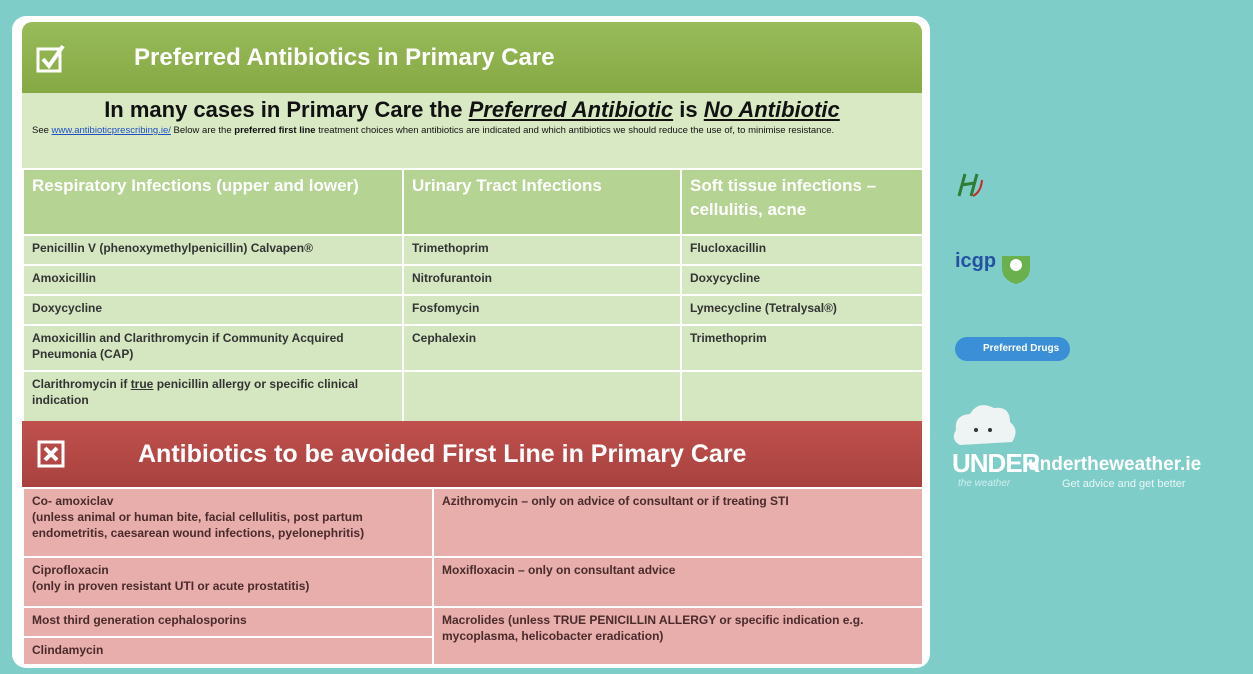 The height and width of the screenshot is (674, 1253). I want to click on cell: Lymecycline (Tetralysal®), so click(802, 310).